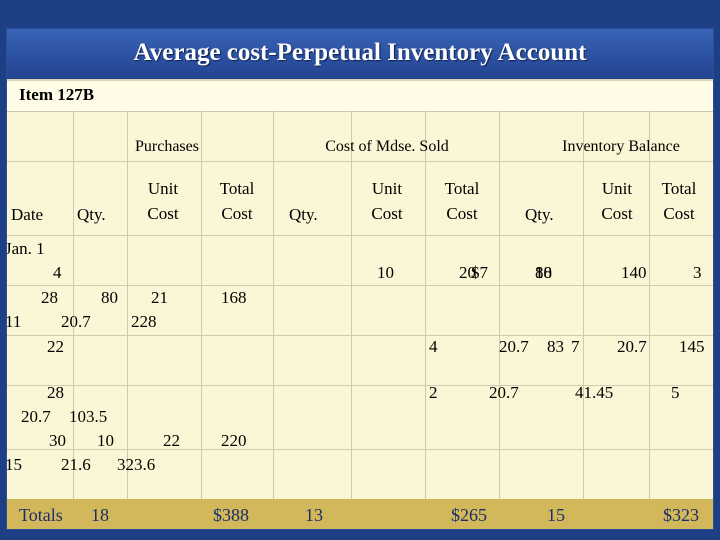  What do you see at coordinates (462, 213) in the screenshot?
I see `header-total-cost-sold-line2: Cost` at bounding box center [462, 213].